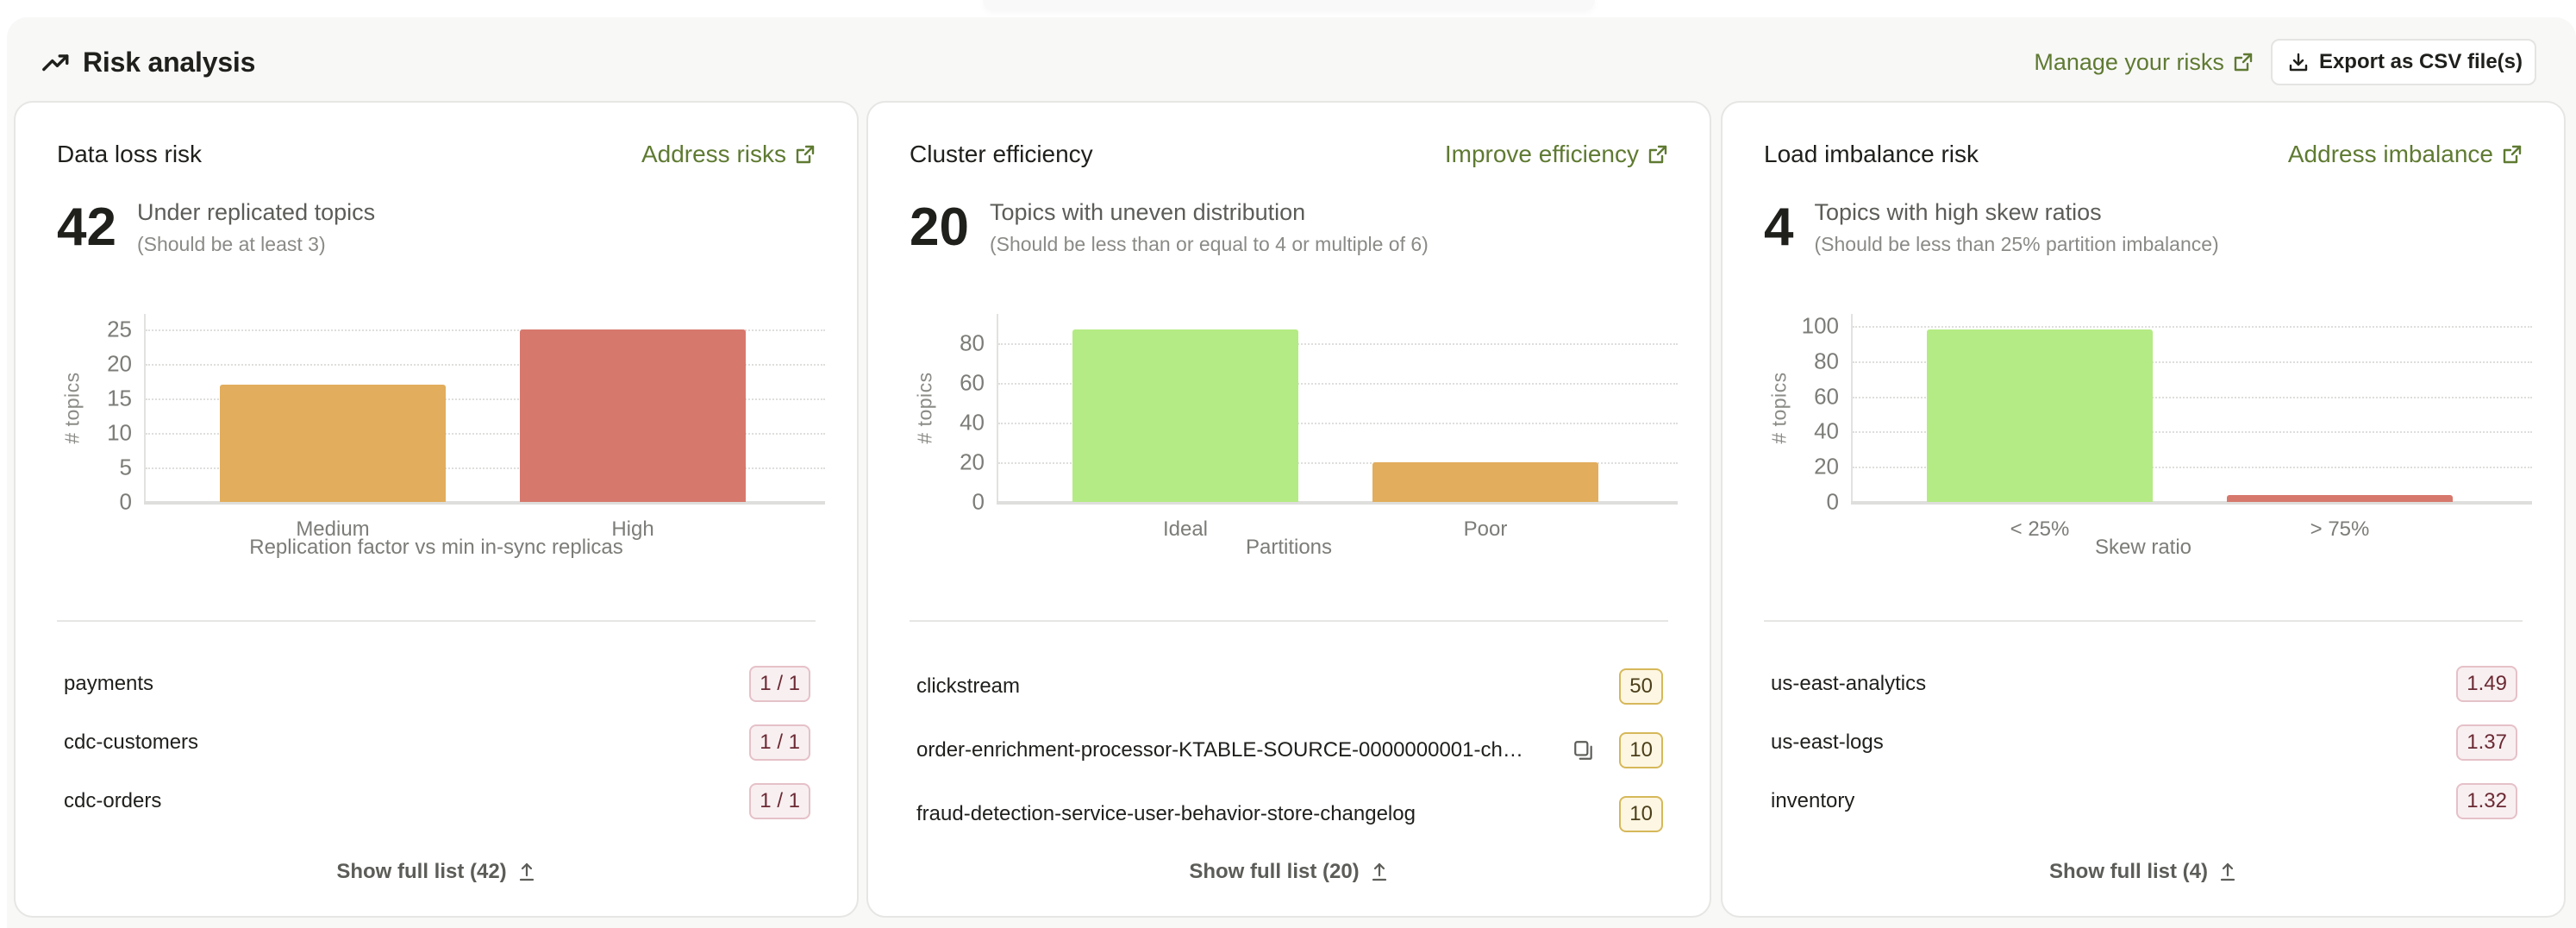 The height and width of the screenshot is (928, 2576). Describe the element at coordinates (1541, 154) in the screenshot. I see `card-action-label: Improve efficiency` at that location.